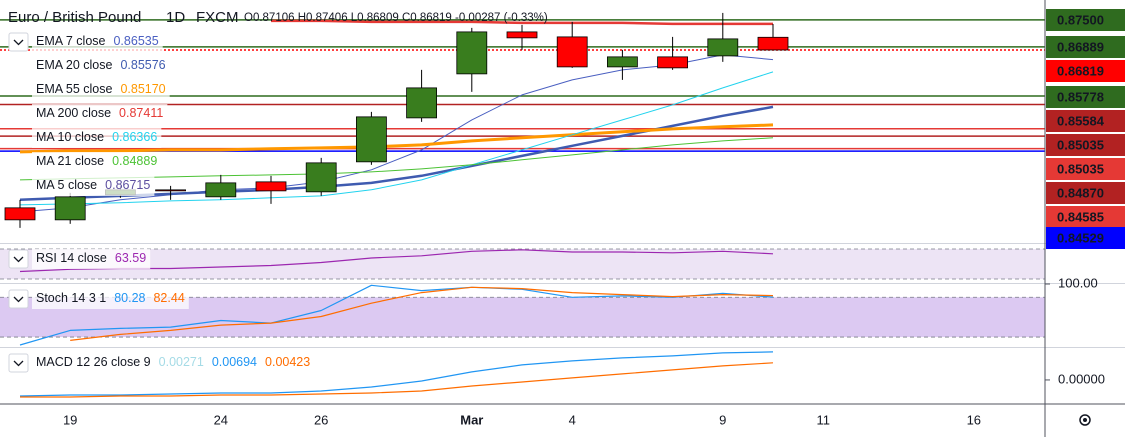  I want to click on x-tick-label: Mar, so click(471, 419).